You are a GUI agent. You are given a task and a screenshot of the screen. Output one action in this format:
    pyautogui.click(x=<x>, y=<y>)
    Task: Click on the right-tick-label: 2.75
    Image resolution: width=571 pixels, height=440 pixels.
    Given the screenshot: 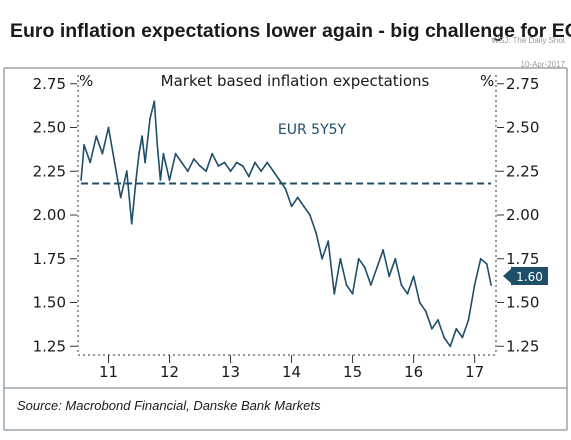 What is the action you would take?
    pyautogui.click(x=522, y=84)
    